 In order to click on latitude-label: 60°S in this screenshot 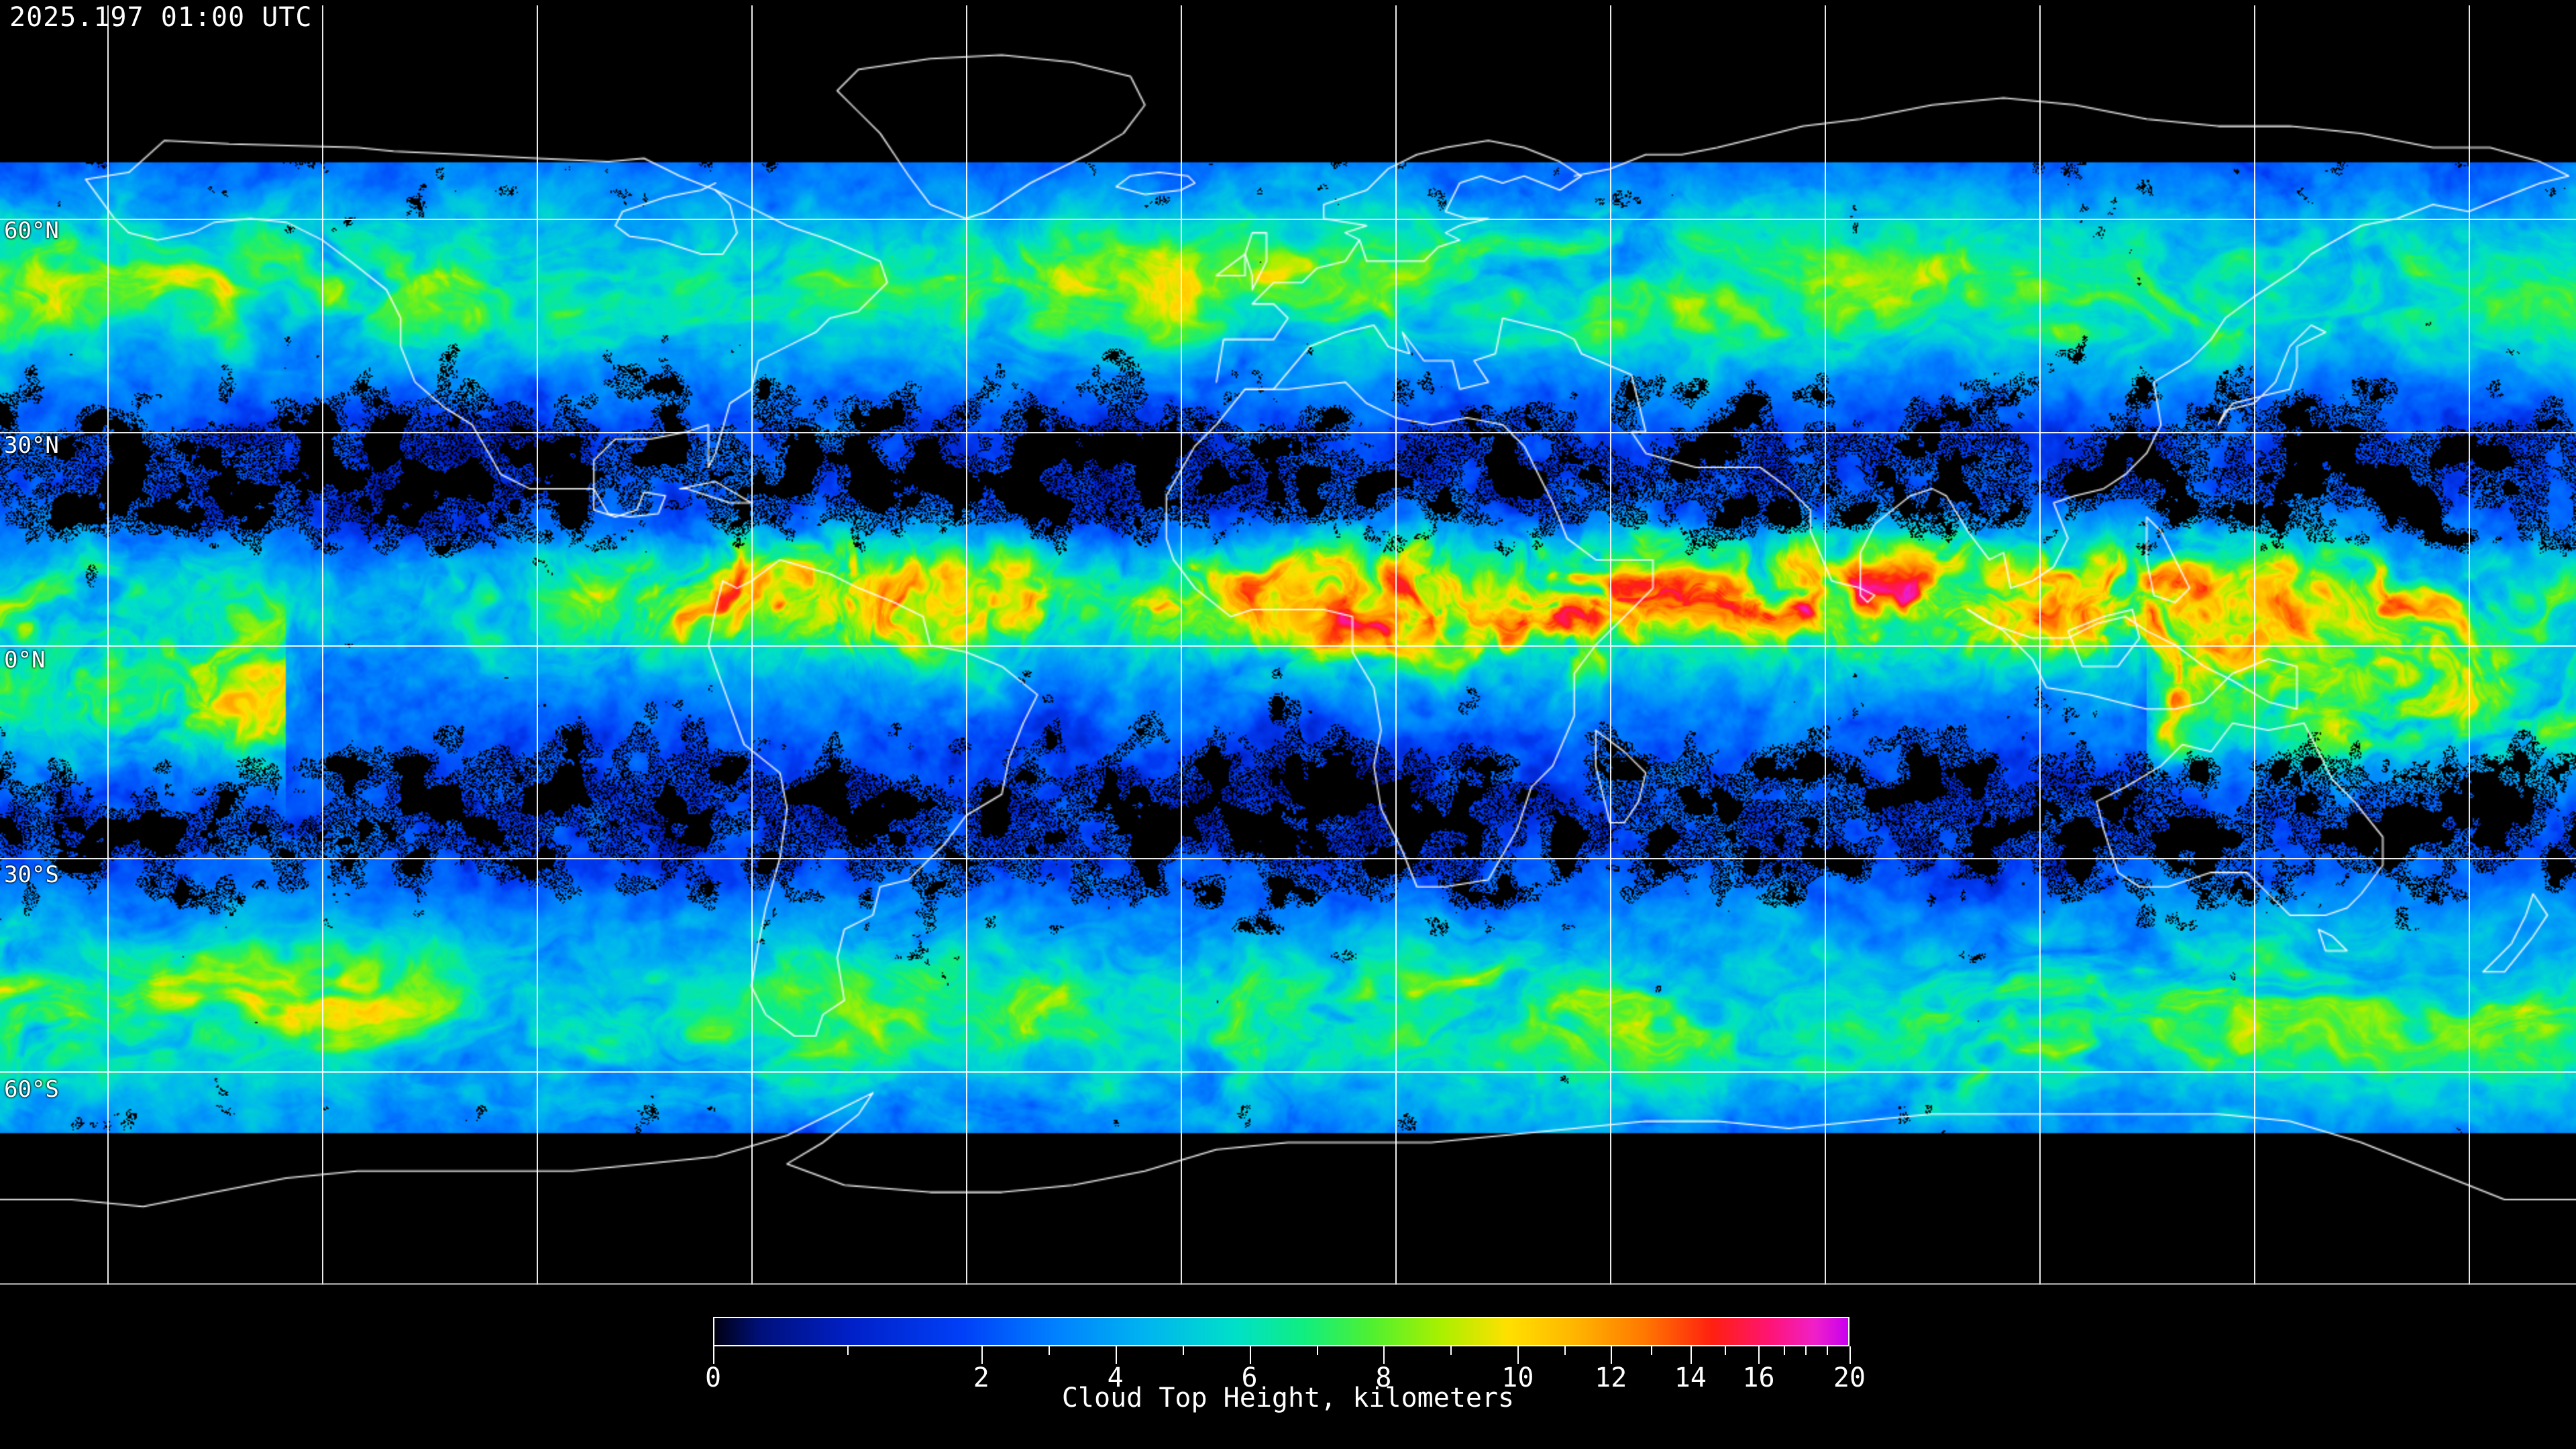, I will do `click(31, 1089)`.